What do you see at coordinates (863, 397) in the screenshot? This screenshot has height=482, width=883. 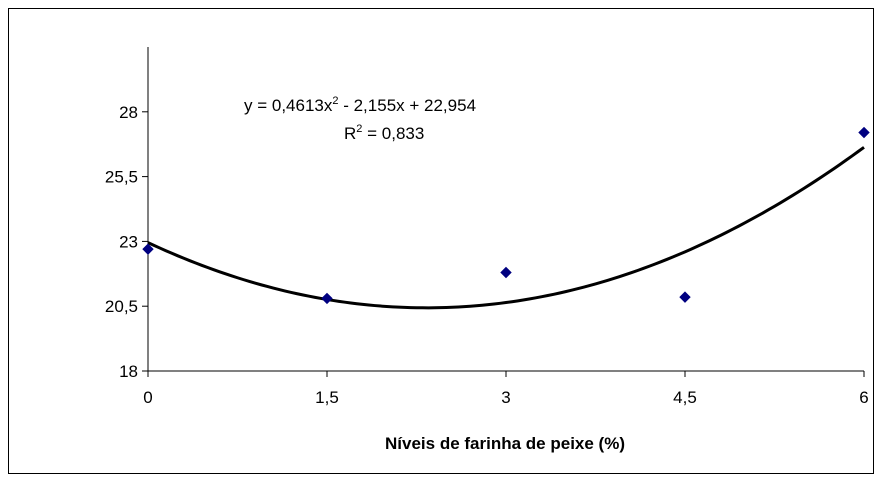 I see `x-tick-label: 6` at bounding box center [863, 397].